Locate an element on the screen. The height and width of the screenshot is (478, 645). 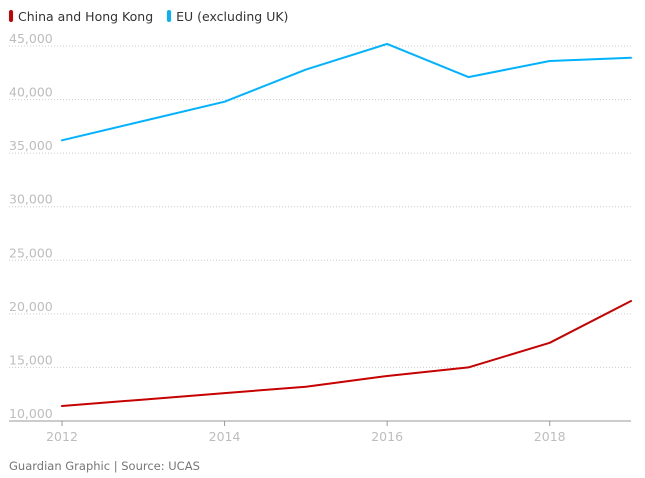
legend-swatch-eu is located at coordinates (169, 16).